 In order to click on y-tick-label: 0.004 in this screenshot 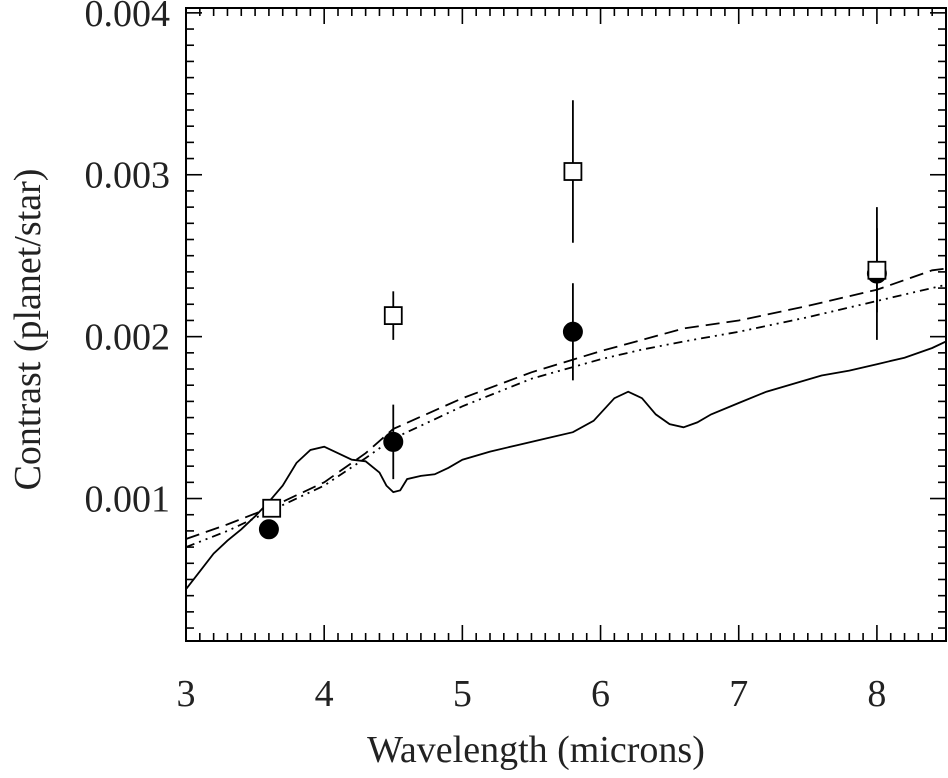, I will do `click(128, 17)`.